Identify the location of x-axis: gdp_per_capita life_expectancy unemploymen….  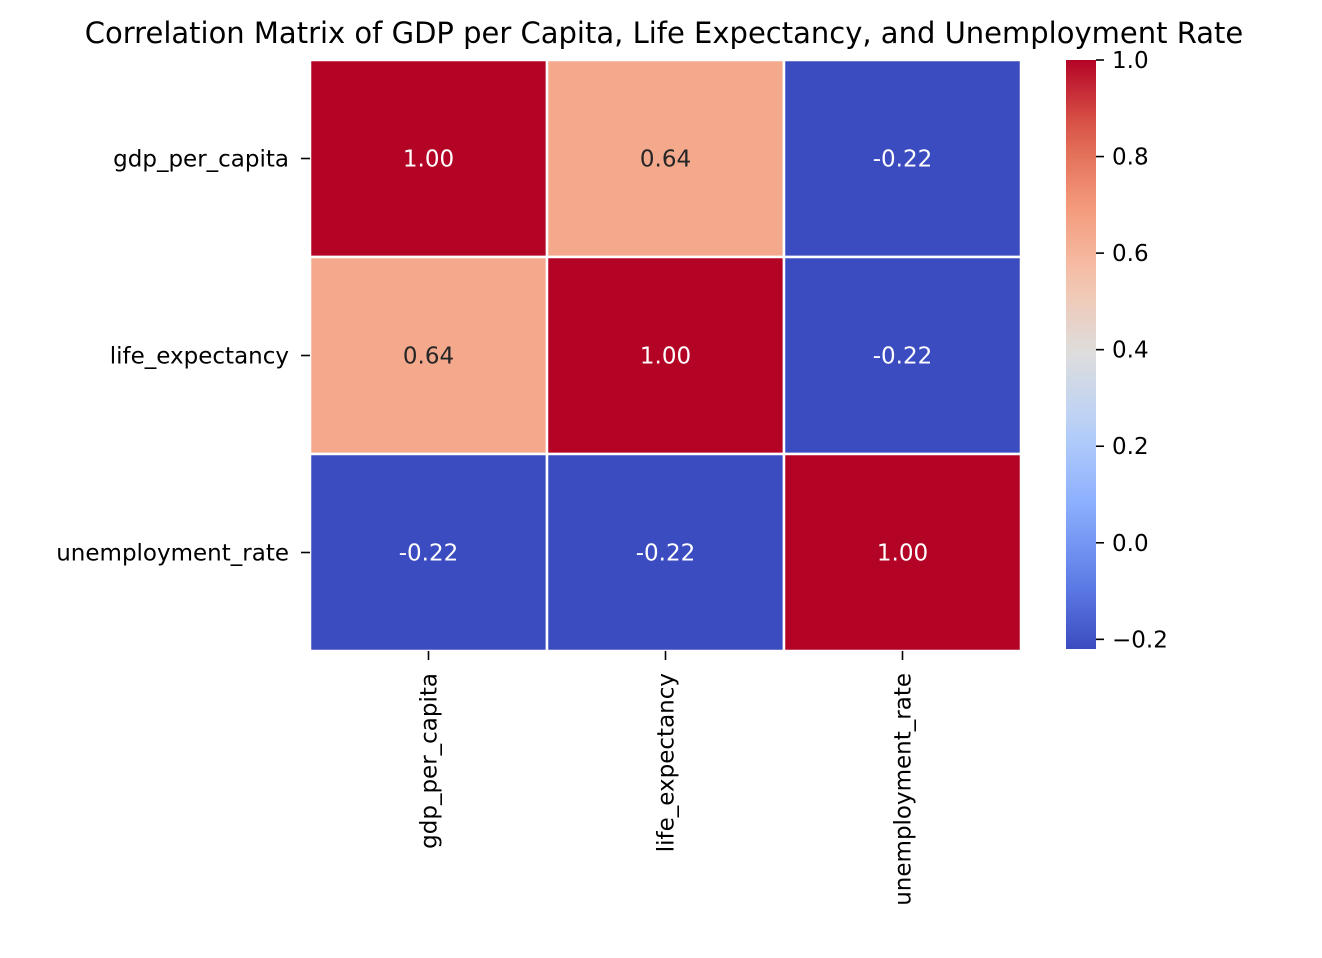
(667, 778).